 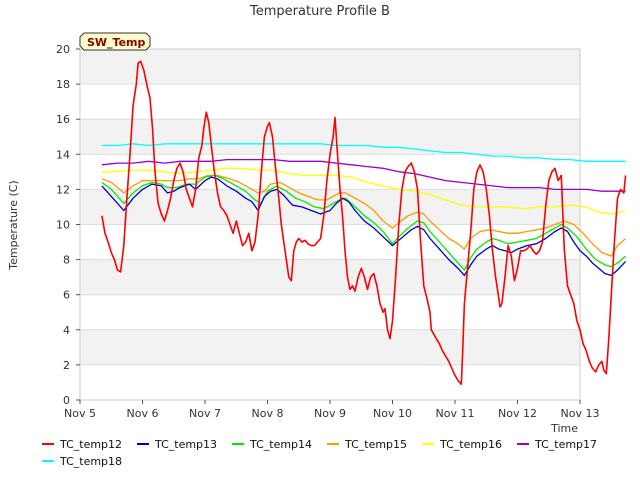 What do you see at coordinates (185, 444) in the screenshot?
I see `legend-label: TC_temp13` at bounding box center [185, 444].